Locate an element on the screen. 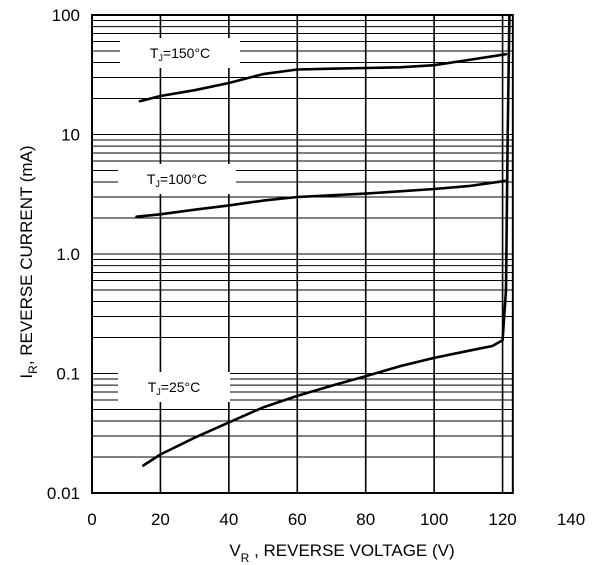 This screenshot has width=600, height=565. x-tick-label: 60 is located at coordinates (297, 519).